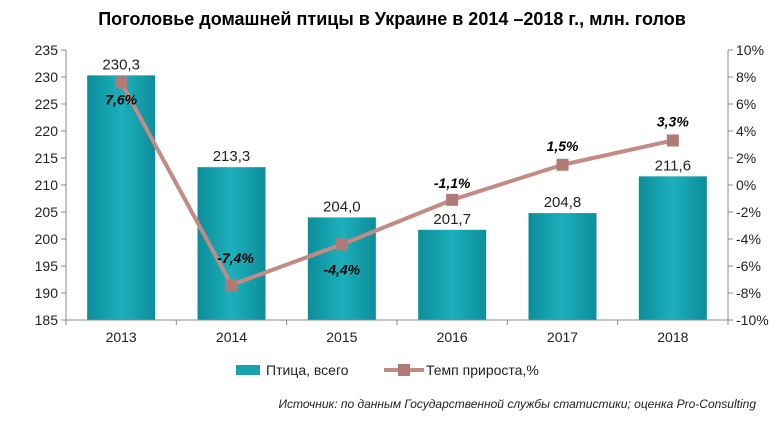 Image resolution: width=784 pixels, height=425 pixels. I want to click on left-tick-label: 215, so click(47, 158).